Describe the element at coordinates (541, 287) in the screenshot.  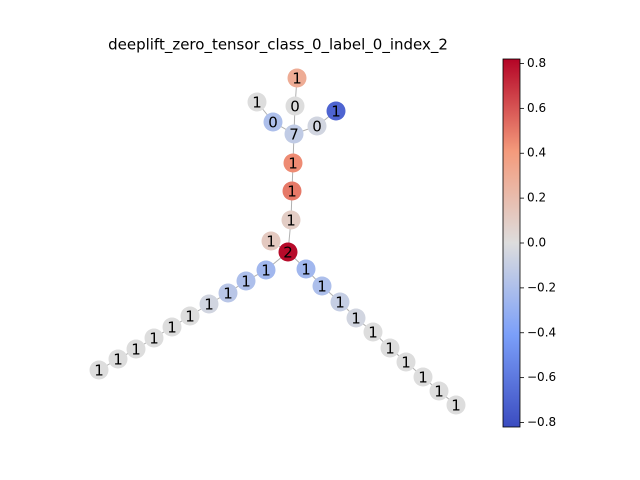
I see `colorbar-tick-label: −0.2` at that location.